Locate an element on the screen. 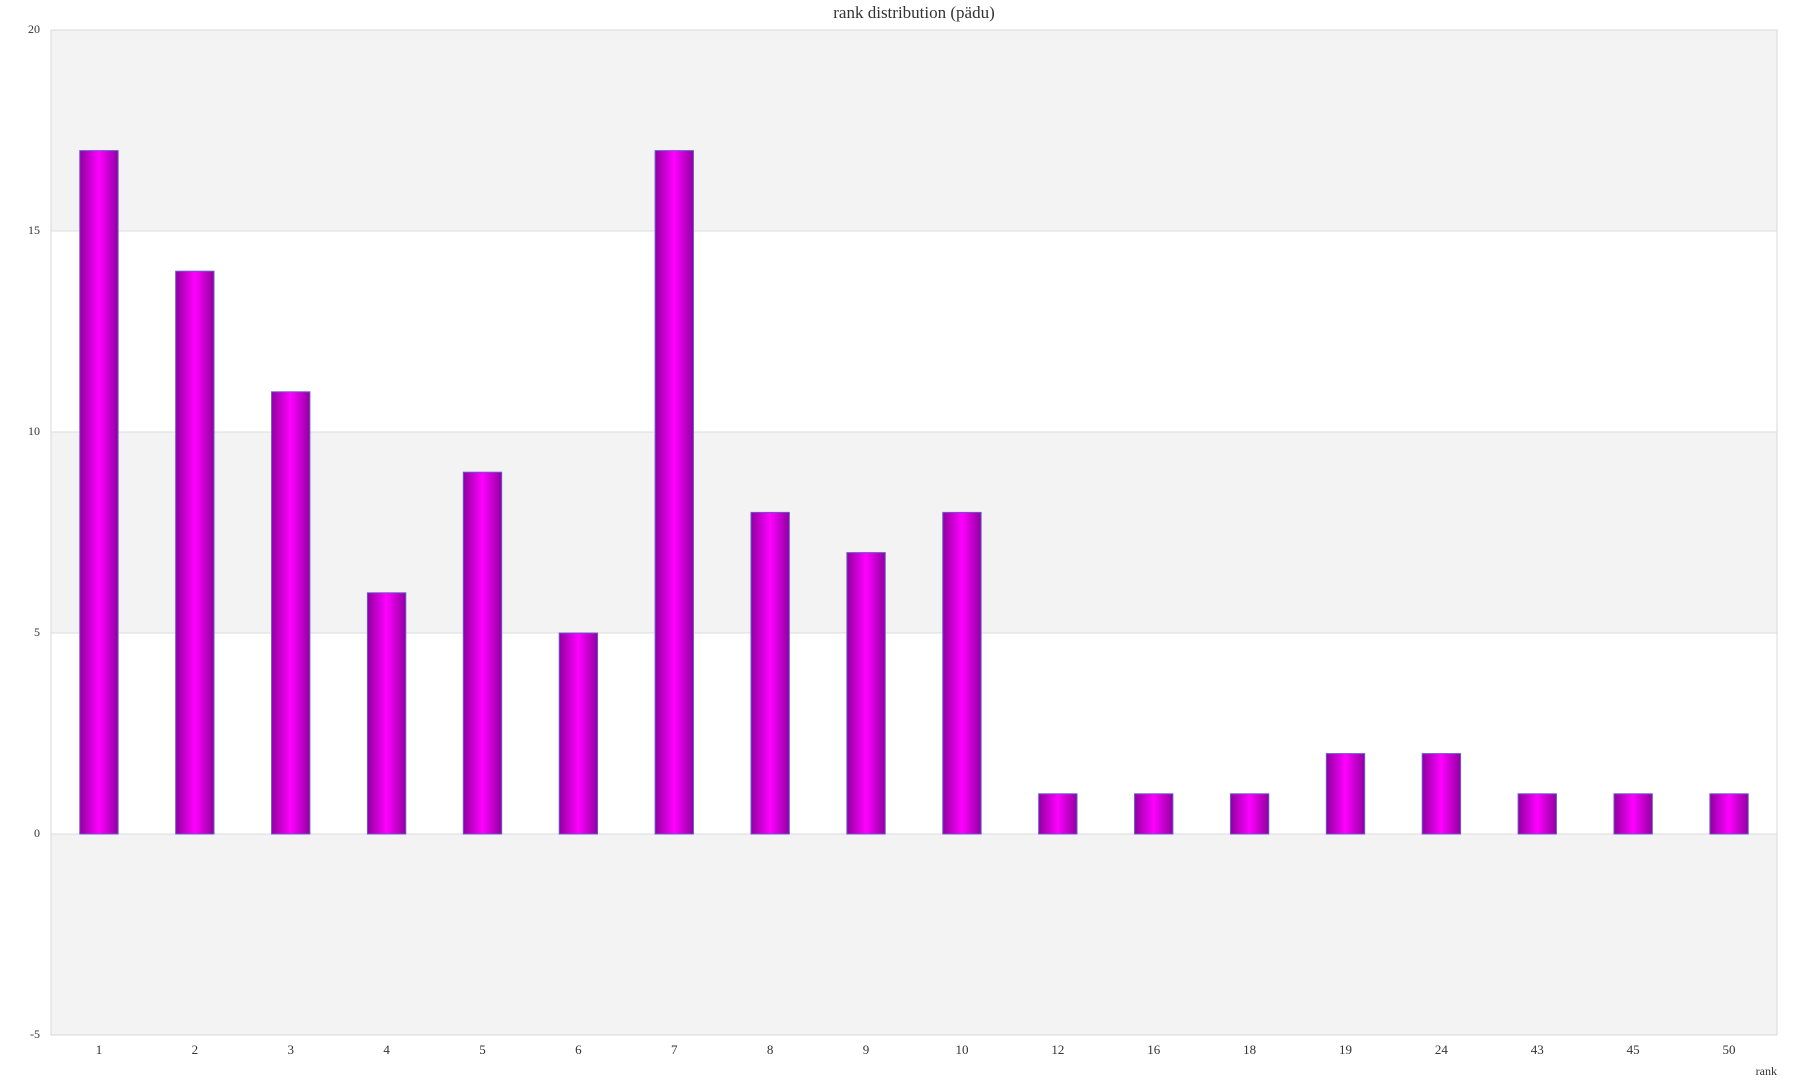 The width and height of the screenshot is (1800, 1085). x-tick-label: 19 is located at coordinates (1345, 1049).